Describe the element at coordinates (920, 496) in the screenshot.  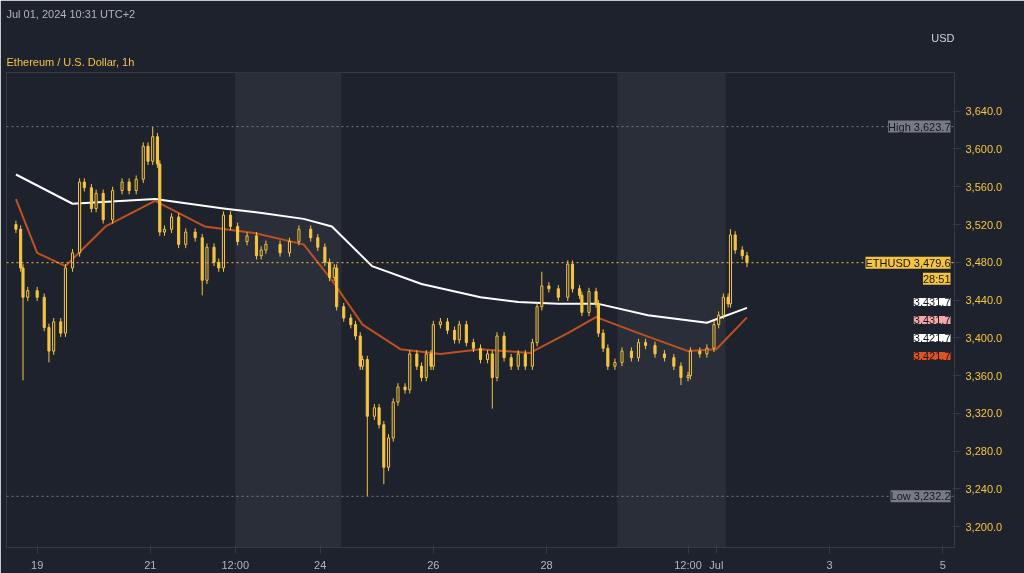
I see `ref-line-label: Low 3,232.2` at that location.